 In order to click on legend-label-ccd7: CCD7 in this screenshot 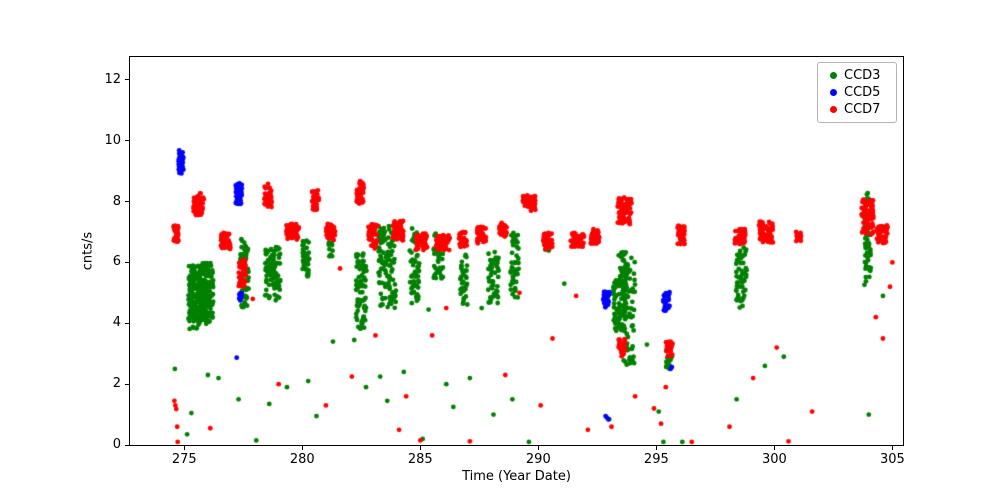, I will do `click(862, 109)`.